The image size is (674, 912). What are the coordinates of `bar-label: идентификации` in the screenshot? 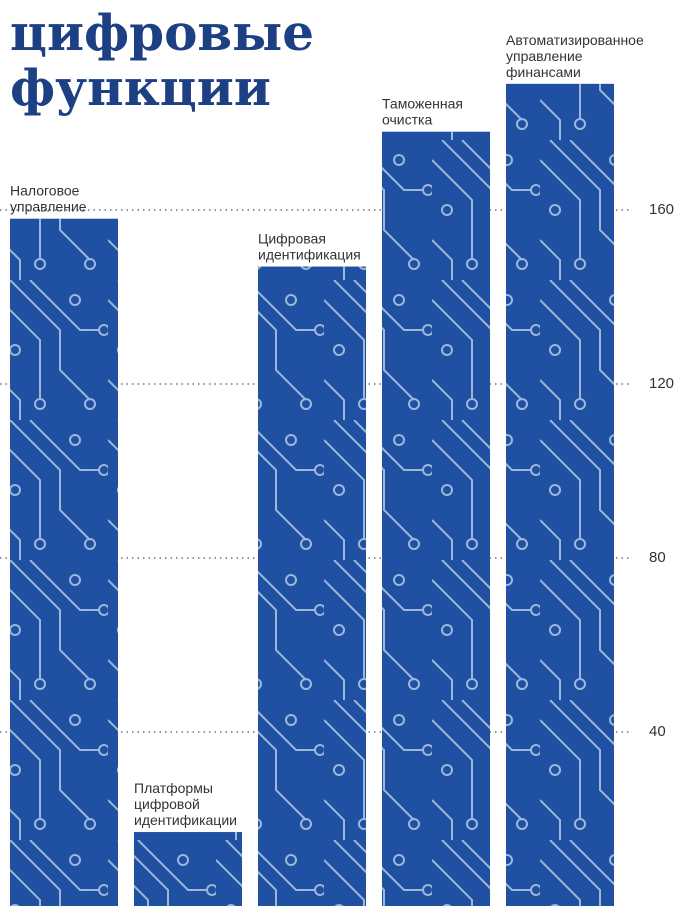 It's located at (185, 820).